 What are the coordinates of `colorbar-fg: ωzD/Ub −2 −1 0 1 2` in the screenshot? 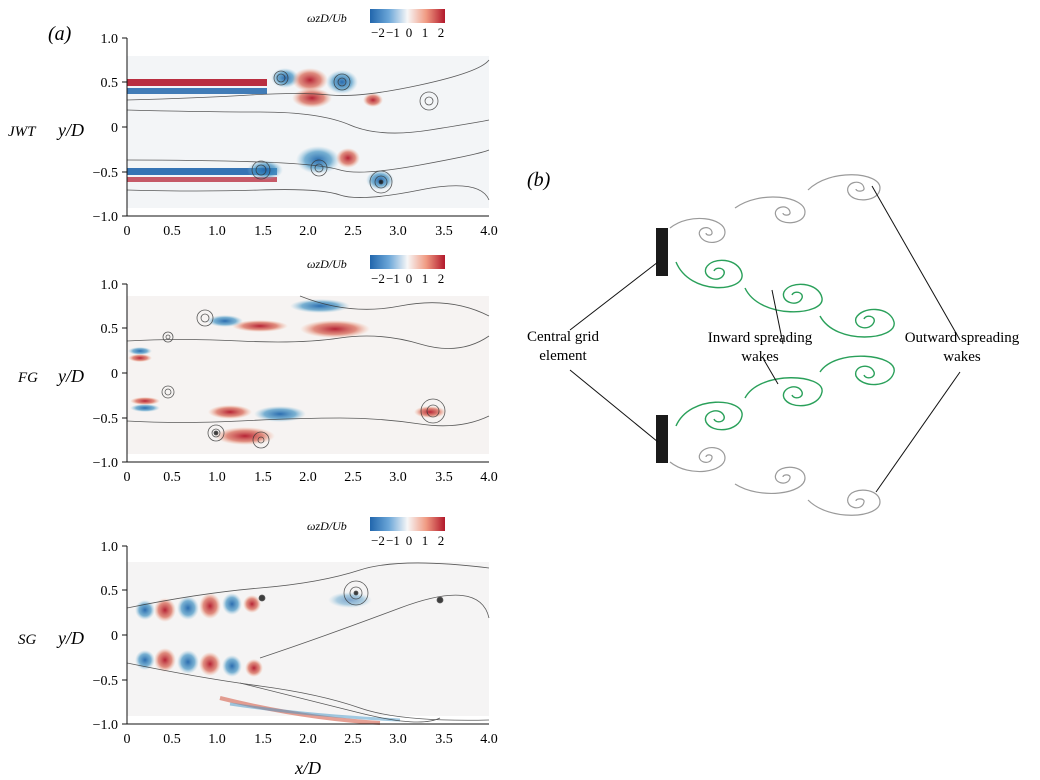 It's located at (376, 270).